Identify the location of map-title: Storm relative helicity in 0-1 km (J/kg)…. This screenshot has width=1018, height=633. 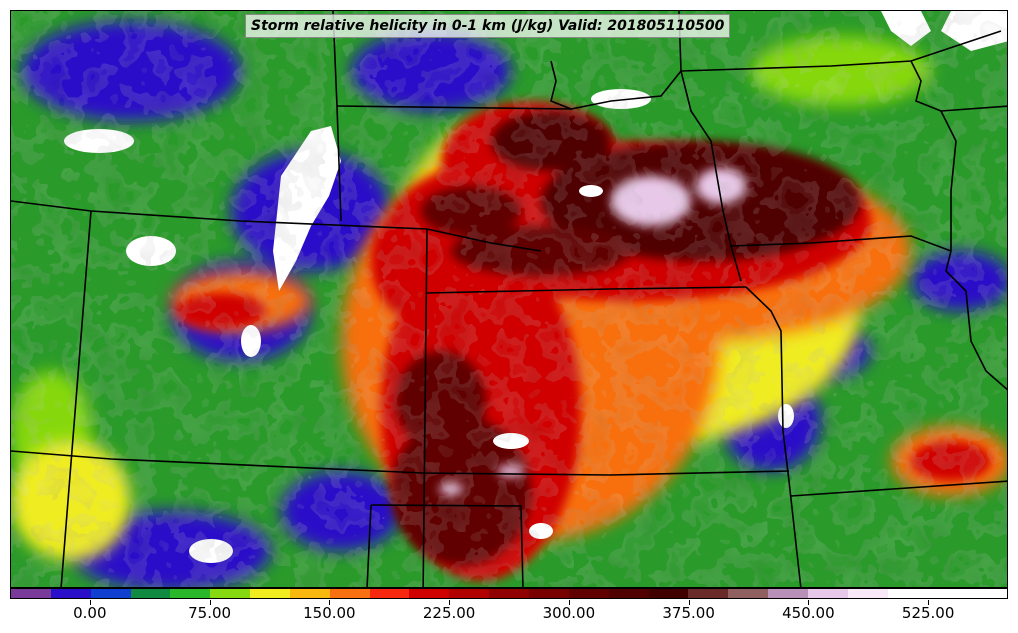
(488, 26).